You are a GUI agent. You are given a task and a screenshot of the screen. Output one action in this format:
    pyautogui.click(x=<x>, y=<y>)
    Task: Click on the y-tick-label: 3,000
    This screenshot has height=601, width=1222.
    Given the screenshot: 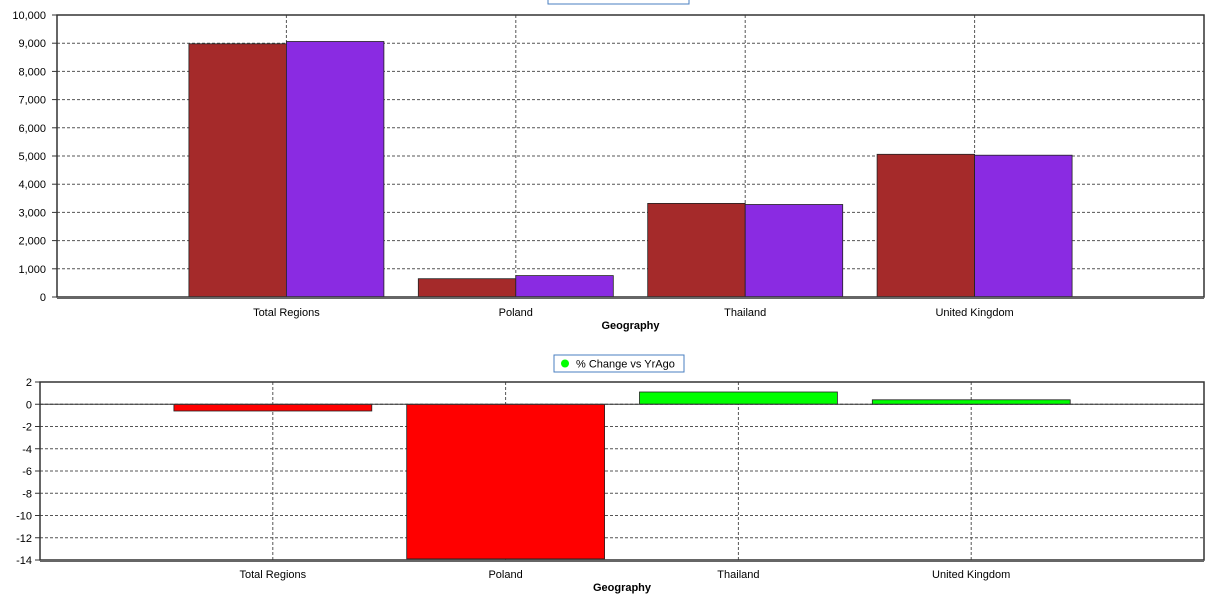 What is the action you would take?
    pyautogui.click(x=32, y=213)
    